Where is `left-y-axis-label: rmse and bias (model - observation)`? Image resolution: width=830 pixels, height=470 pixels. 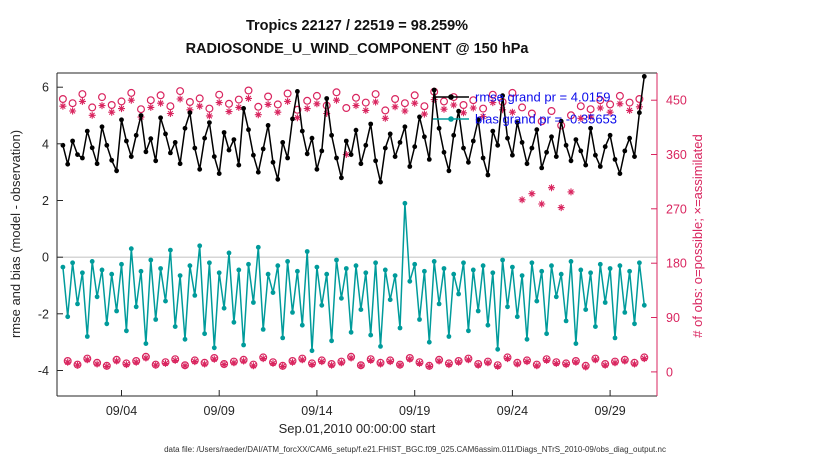 left-y-axis-label: rmse and bias (model - observation) is located at coordinates (15, 234).